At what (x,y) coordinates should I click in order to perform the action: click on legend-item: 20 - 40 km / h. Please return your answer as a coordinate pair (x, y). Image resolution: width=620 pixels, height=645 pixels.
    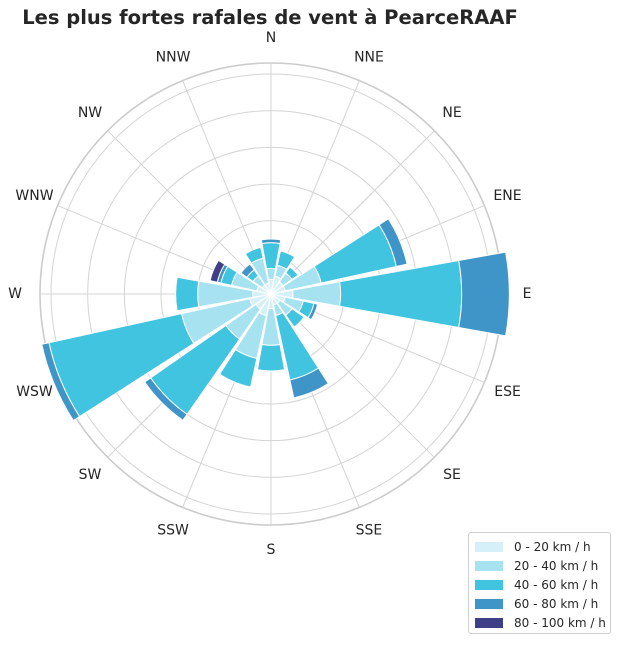
    Looking at the image, I should click on (539, 565).